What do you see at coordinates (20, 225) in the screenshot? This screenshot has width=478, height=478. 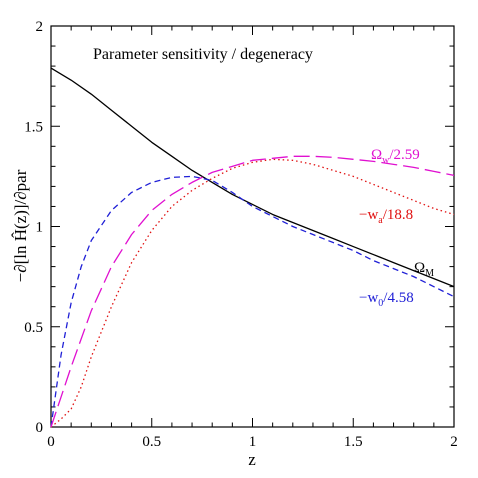 I see `y-axis-label: −∂[ln Ĥ(z)]/∂par` at bounding box center [20, 225].